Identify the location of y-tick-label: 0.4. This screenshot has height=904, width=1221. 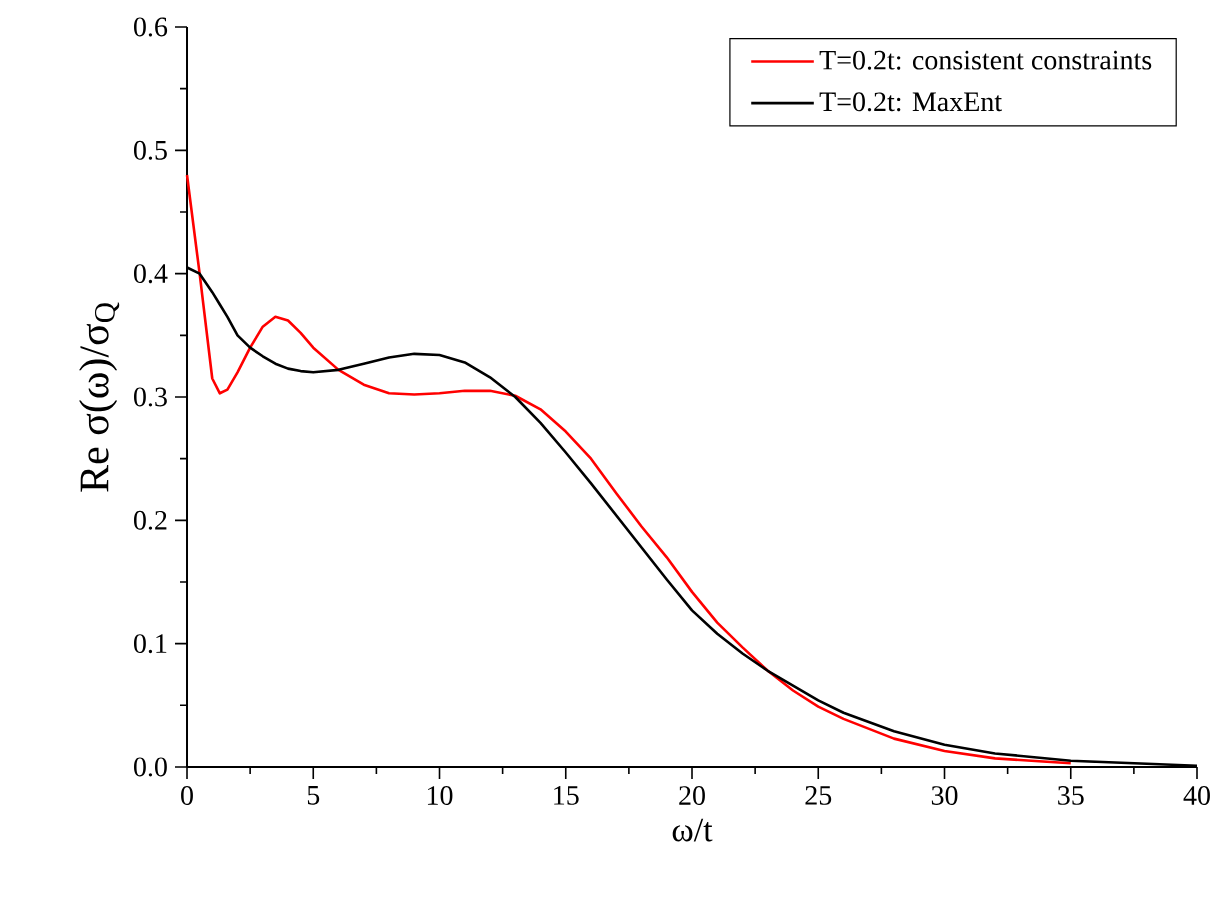
(151, 274).